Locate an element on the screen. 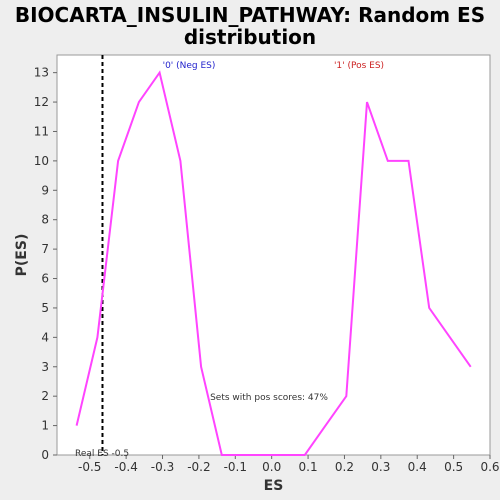 The image size is (500, 500). x-tick-label: -0.4 is located at coordinates (125, 467).